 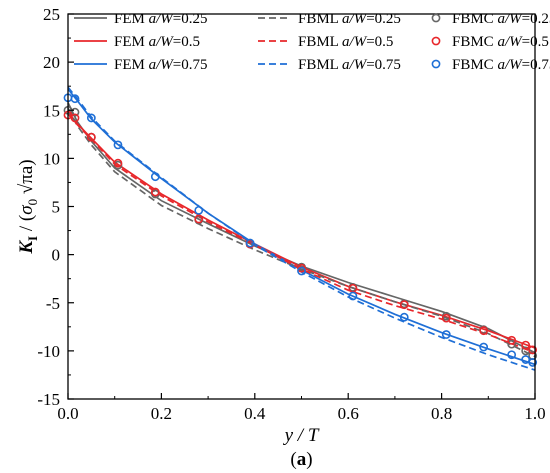 What do you see at coordinates (53, 303) in the screenshot?
I see `y-tick-label: -5` at bounding box center [53, 303].